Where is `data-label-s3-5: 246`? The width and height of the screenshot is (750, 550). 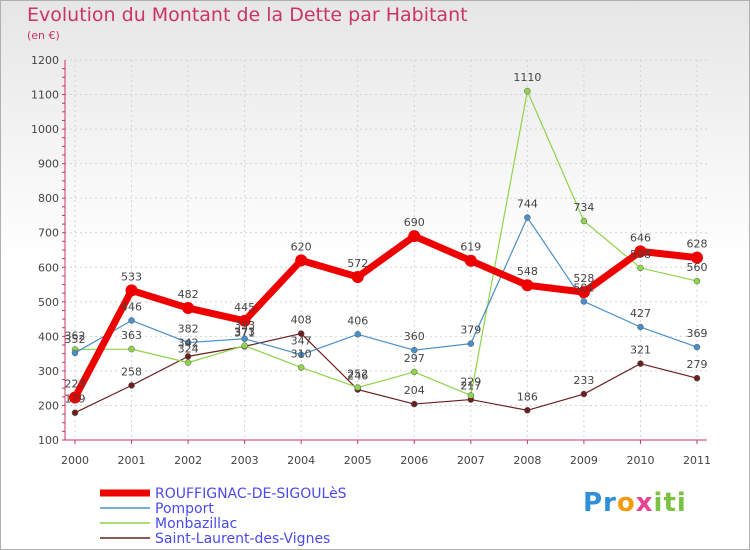
data-label-s3-5: 246 is located at coordinates (357, 376).